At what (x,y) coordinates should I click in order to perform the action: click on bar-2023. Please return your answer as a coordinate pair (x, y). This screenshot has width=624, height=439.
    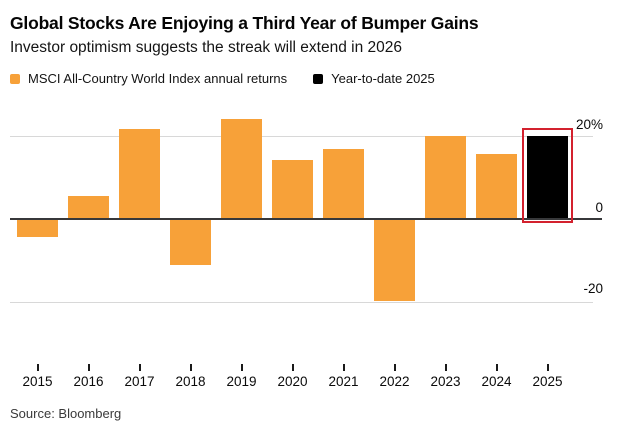
    Looking at the image, I should click on (445, 177).